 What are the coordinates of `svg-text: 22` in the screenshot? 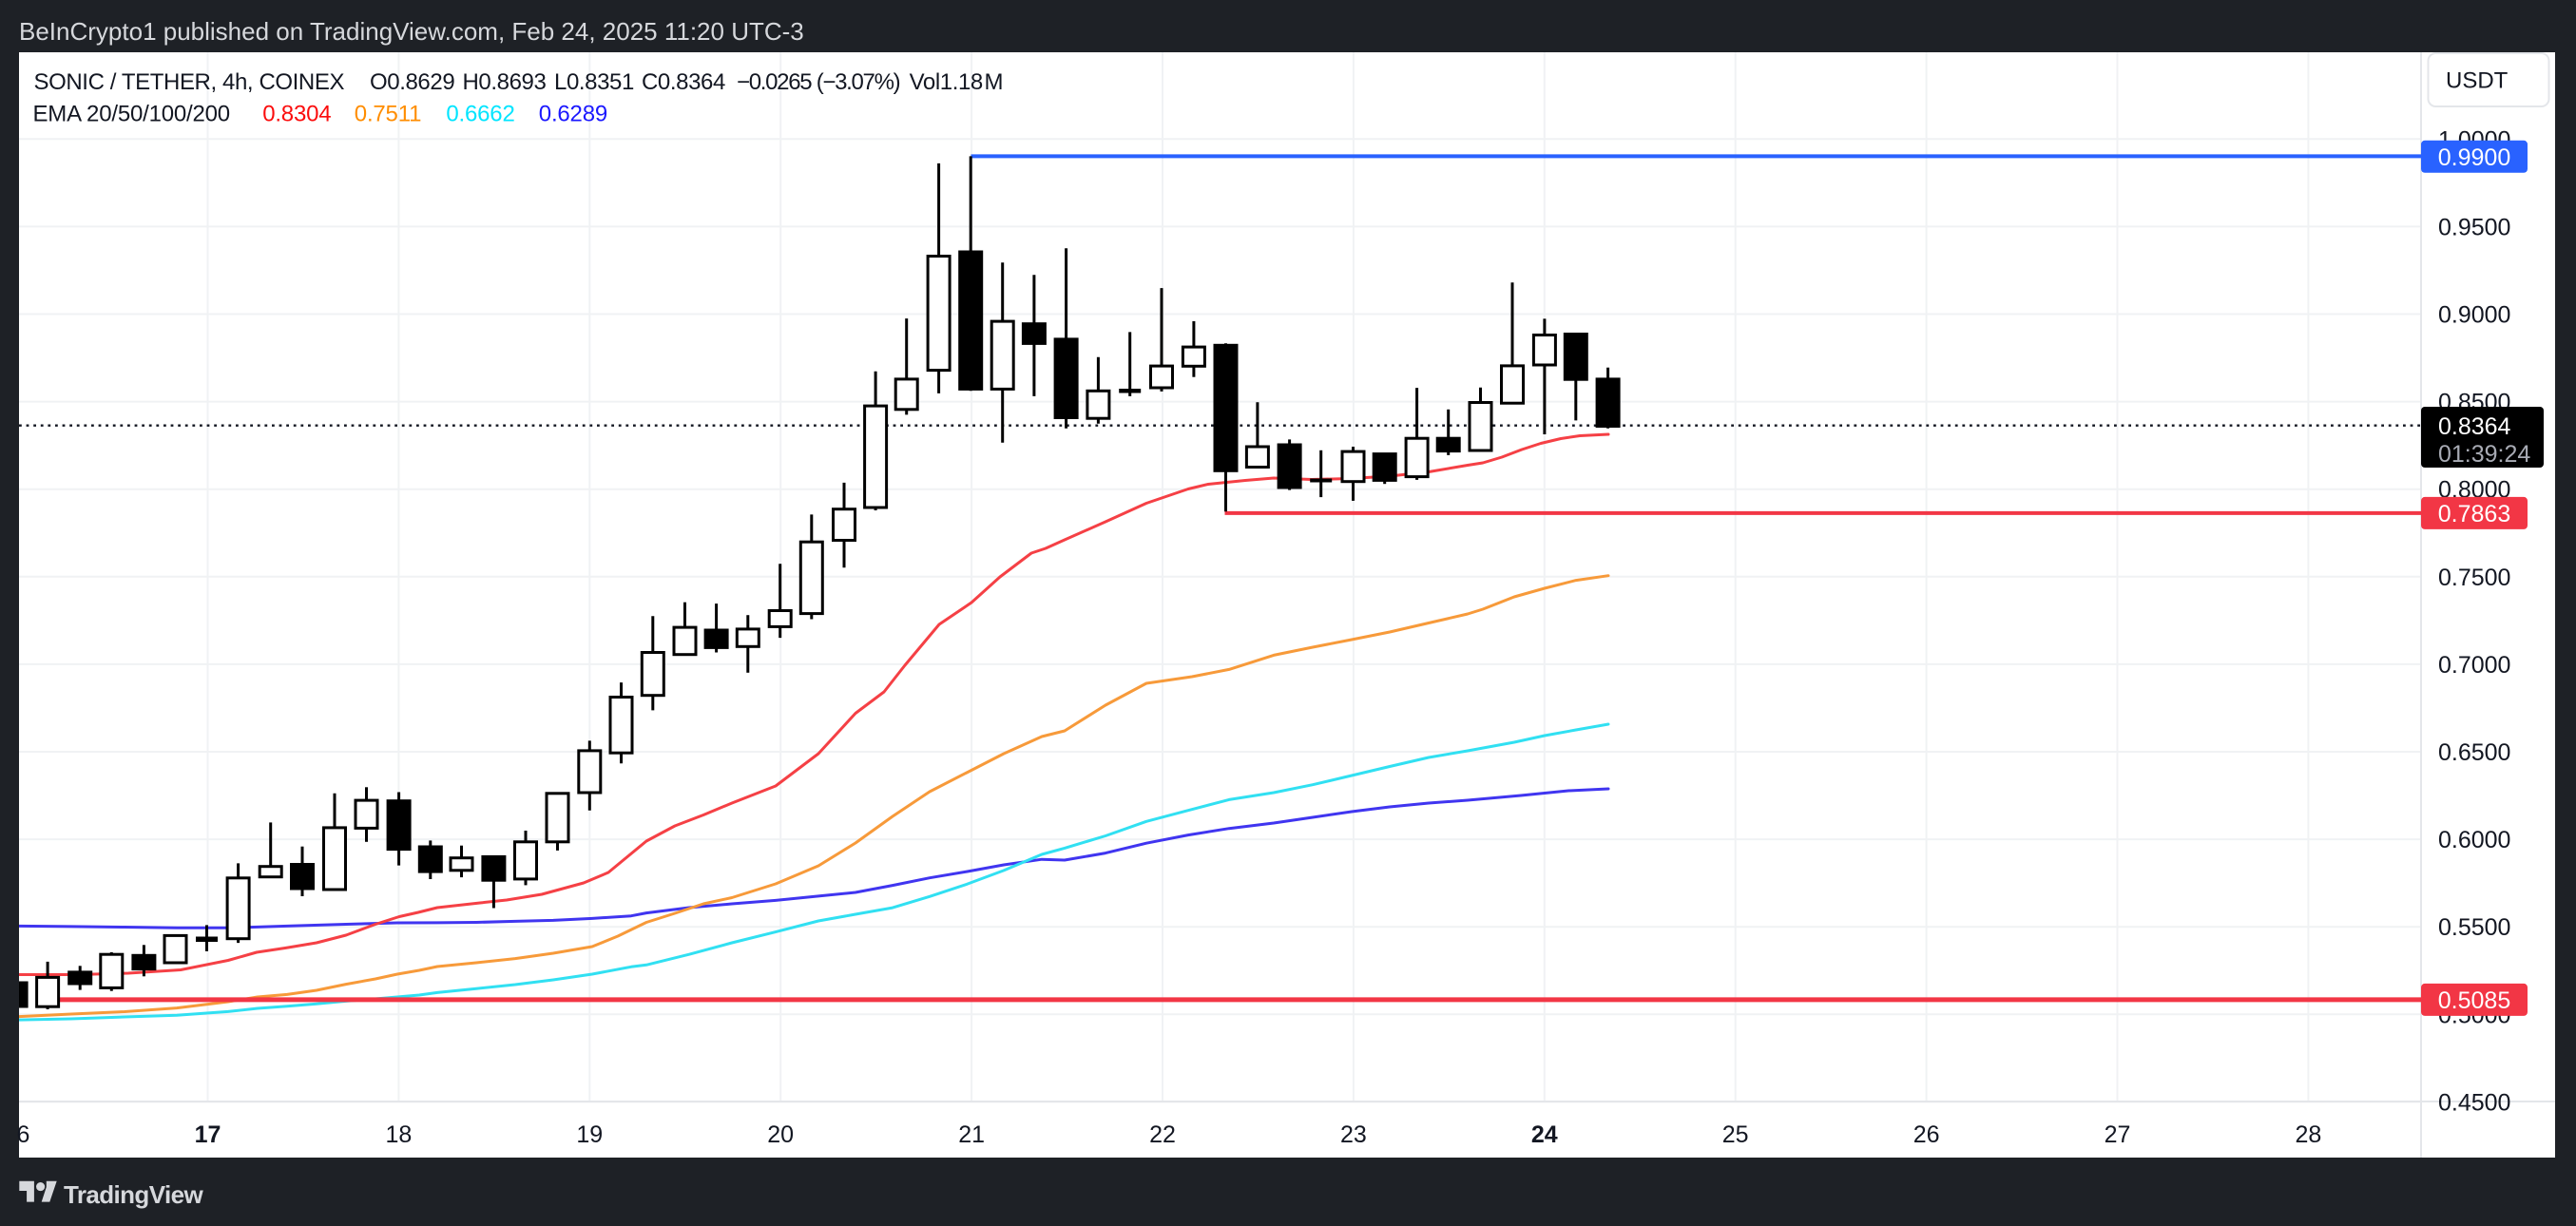 It's located at (1163, 1134).